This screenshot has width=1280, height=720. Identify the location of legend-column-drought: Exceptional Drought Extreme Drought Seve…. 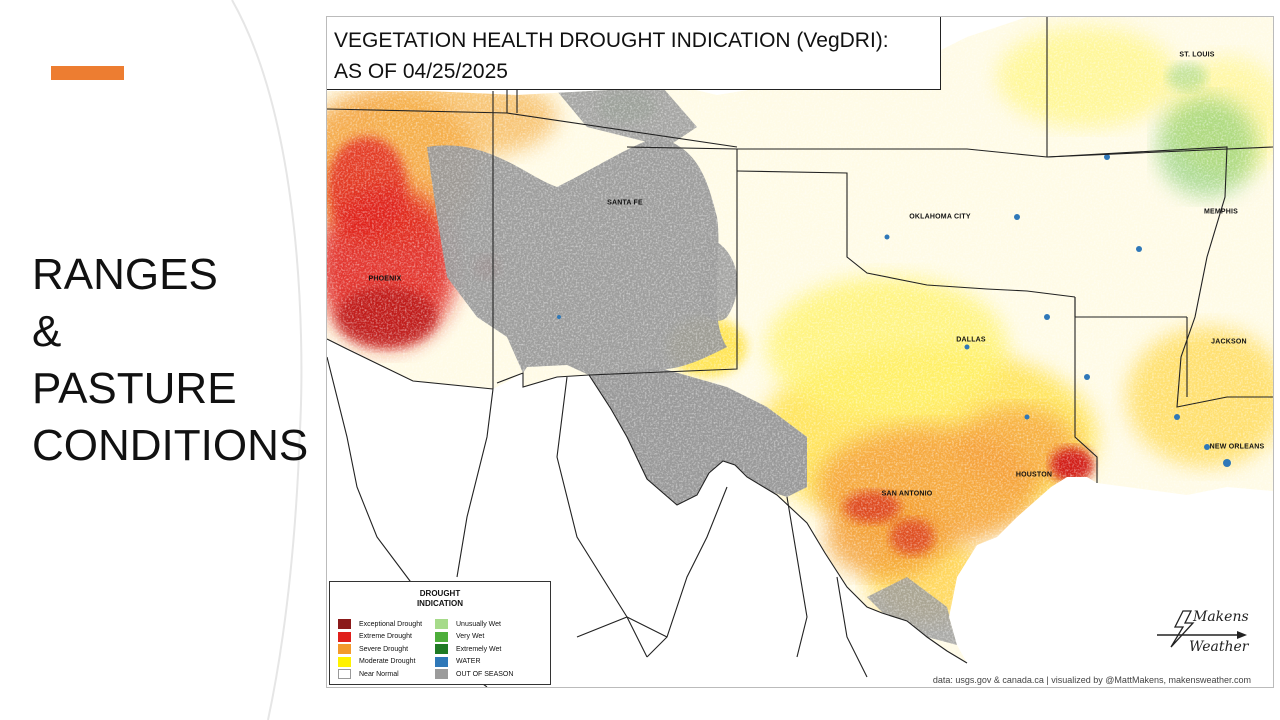
(388, 649).